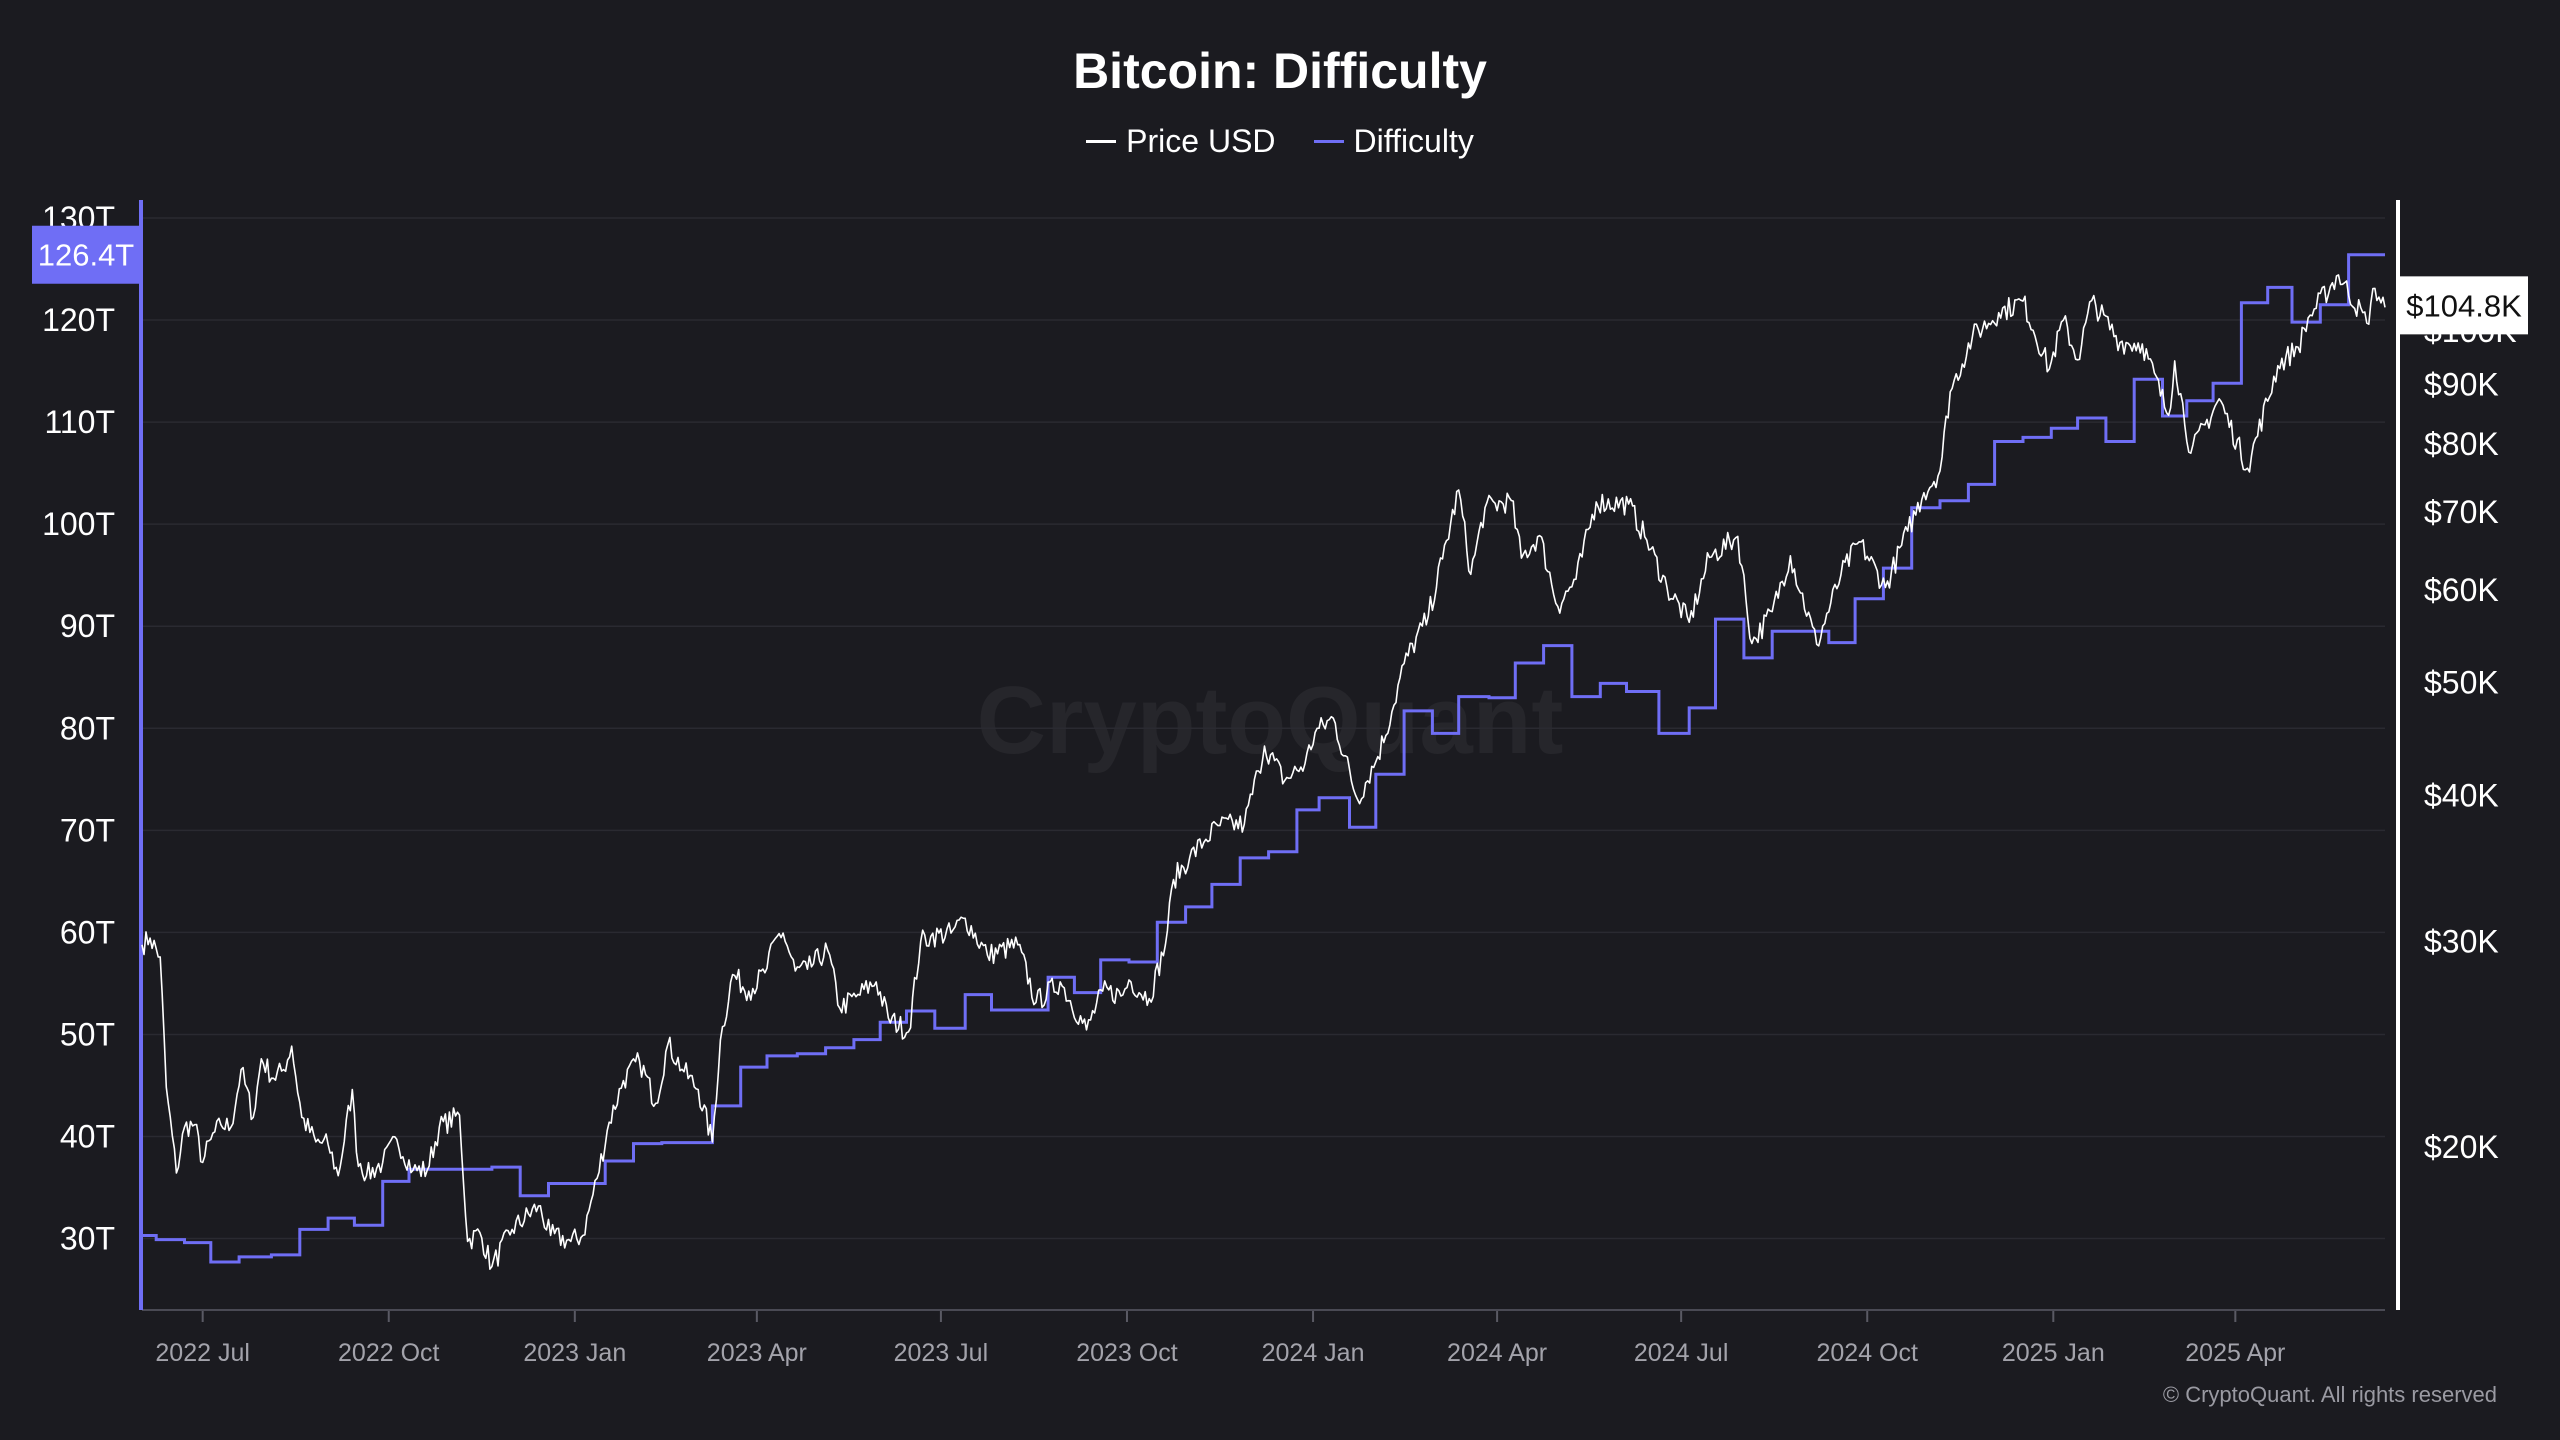 The height and width of the screenshot is (1440, 2560). What do you see at coordinates (79, 422) in the screenshot?
I see `y-left-tick-label: 110T` at bounding box center [79, 422].